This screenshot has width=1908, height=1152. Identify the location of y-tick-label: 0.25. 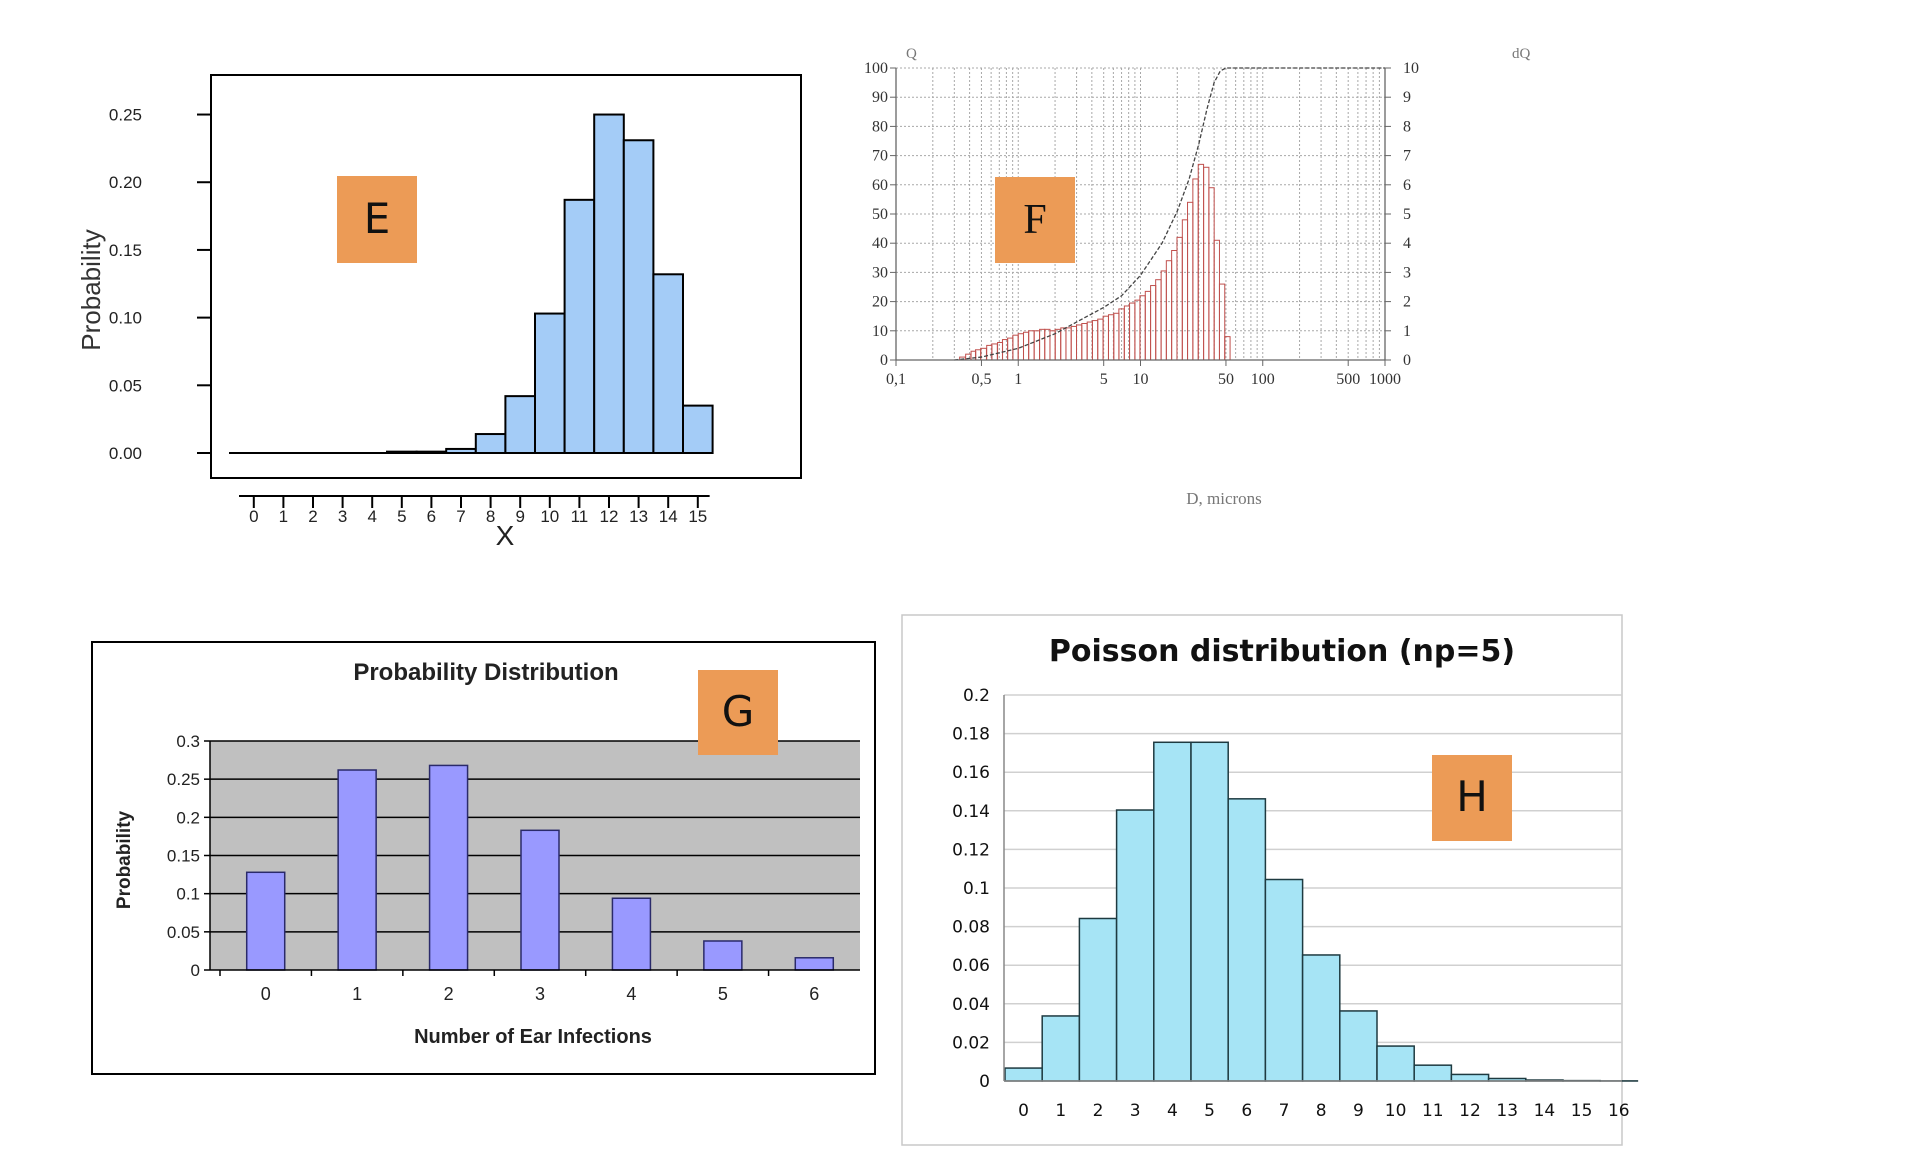
(125, 115).